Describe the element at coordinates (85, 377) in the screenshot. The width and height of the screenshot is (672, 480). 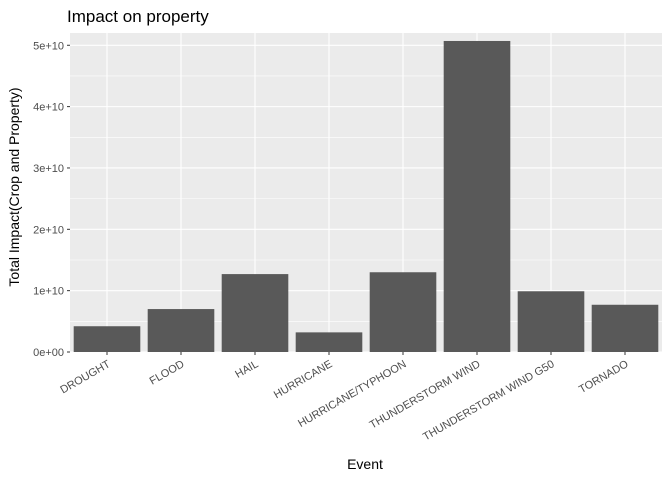
I see `x-tick-label: DROUGHT` at that location.